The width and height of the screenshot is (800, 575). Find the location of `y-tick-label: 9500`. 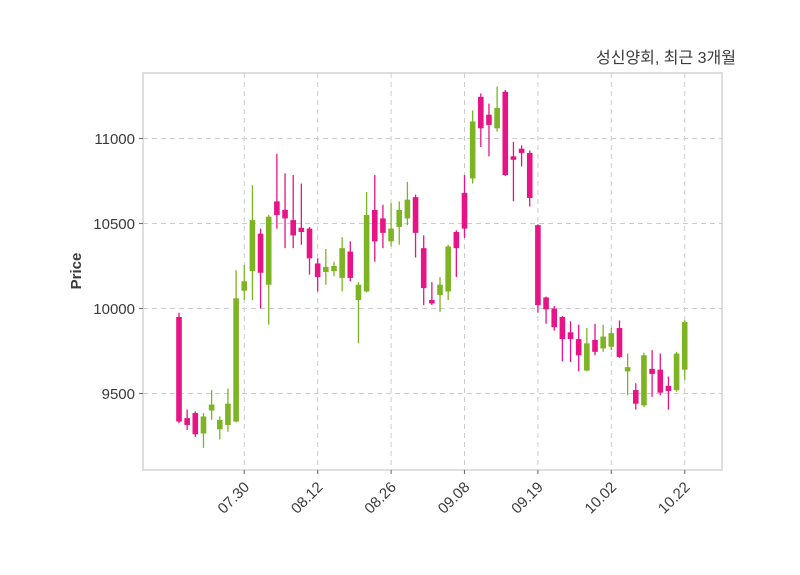

y-tick-label: 9500 is located at coordinates (118, 394).